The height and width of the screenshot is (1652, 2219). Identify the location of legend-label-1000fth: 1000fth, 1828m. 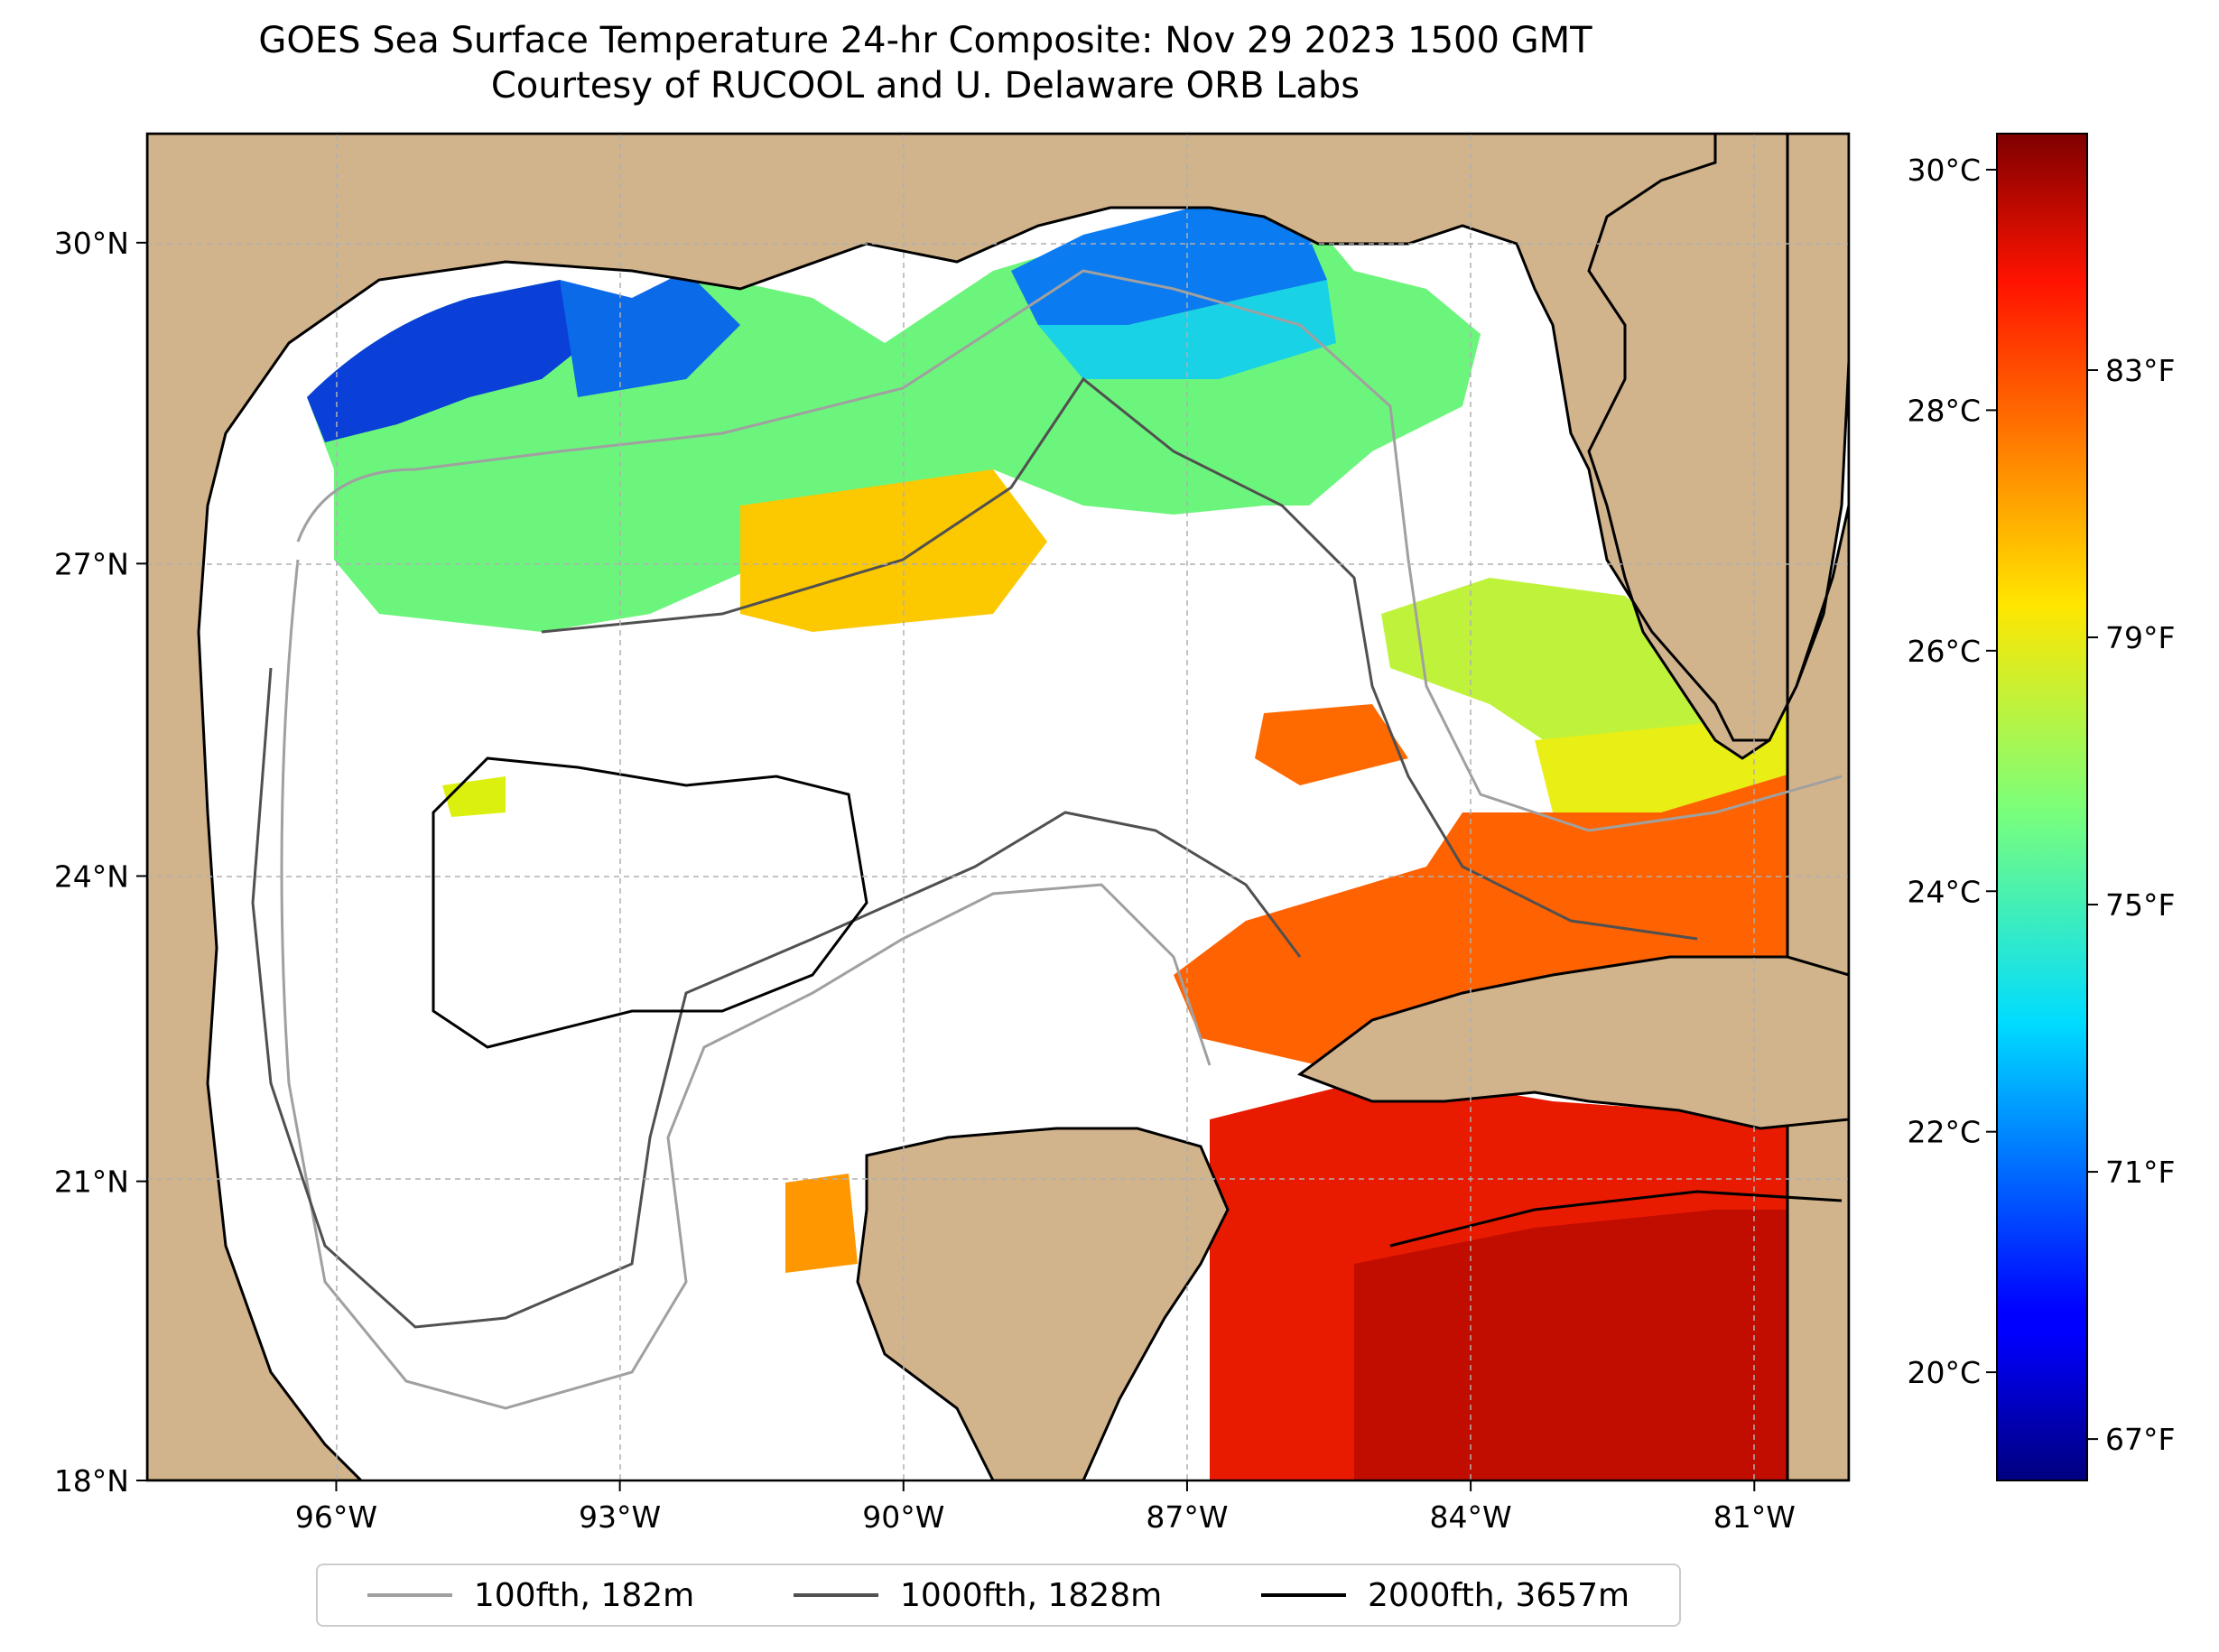
(1031, 1595).